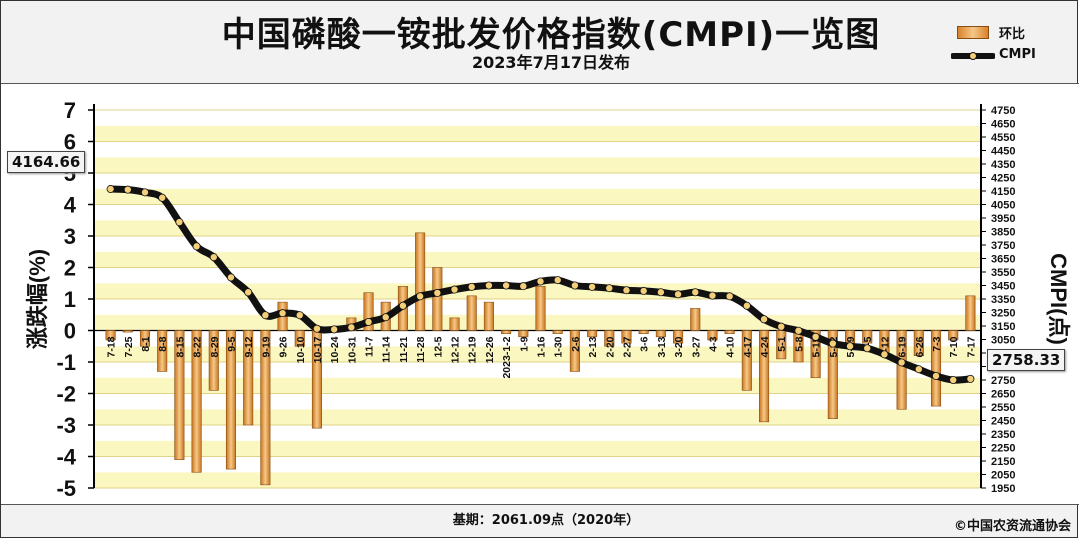 The image size is (1080, 540). I want to click on x-tick-label: 11-14, so click(387, 349).